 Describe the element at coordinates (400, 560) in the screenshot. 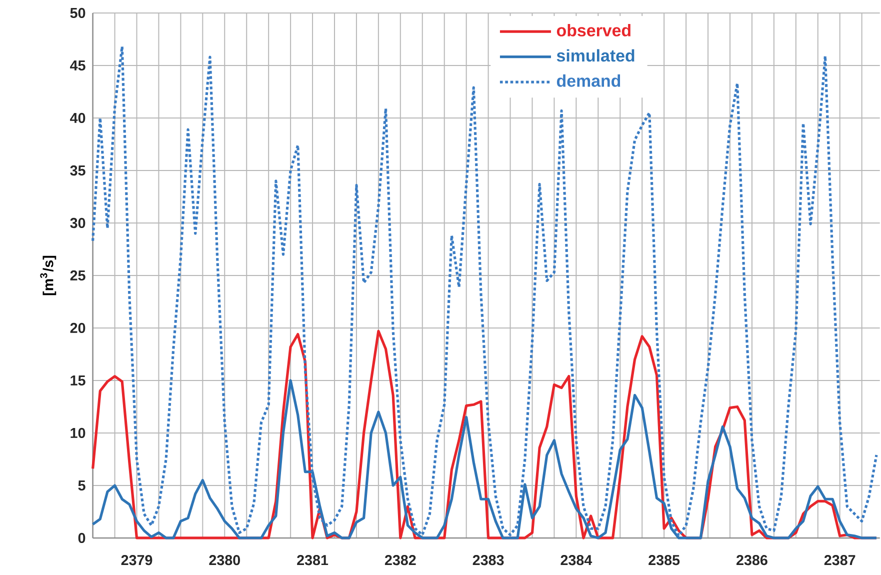

I see `x-tick-label: 2382` at that location.